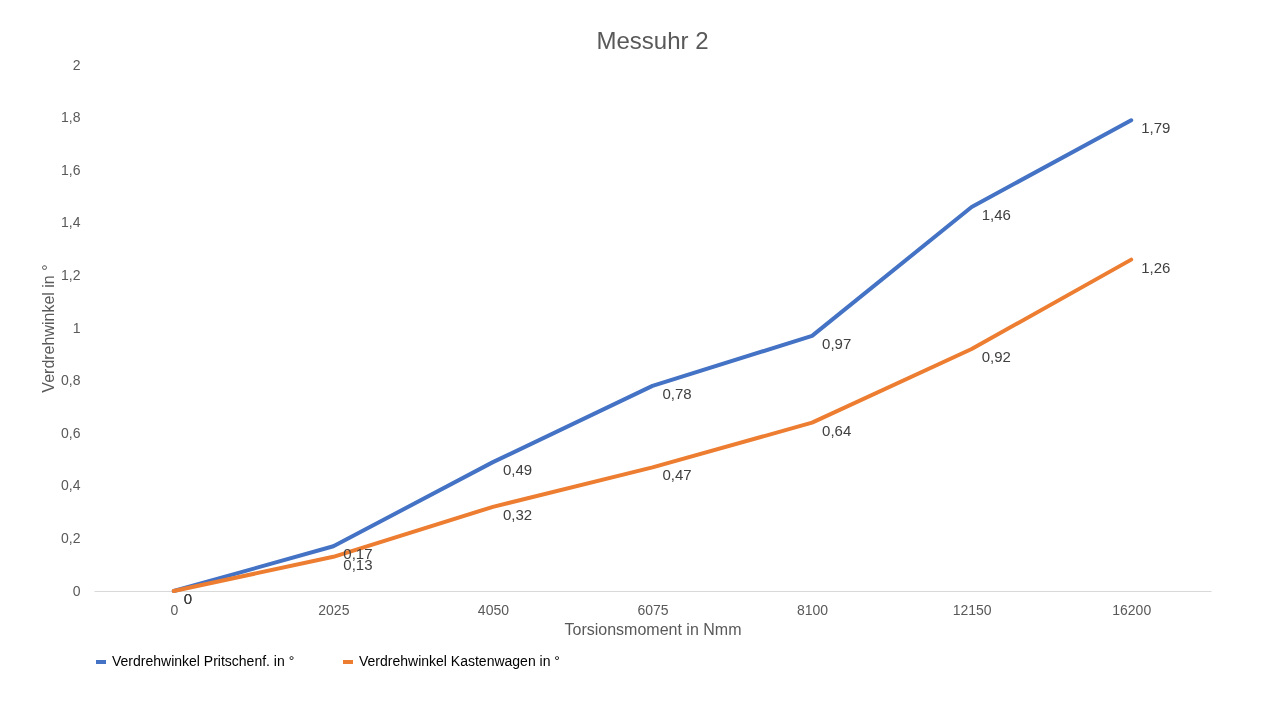 The width and height of the screenshot is (1271, 722). What do you see at coordinates (1156, 267) in the screenshot?
I see `data-label: 1,26` at bounding box center [1156, 267].